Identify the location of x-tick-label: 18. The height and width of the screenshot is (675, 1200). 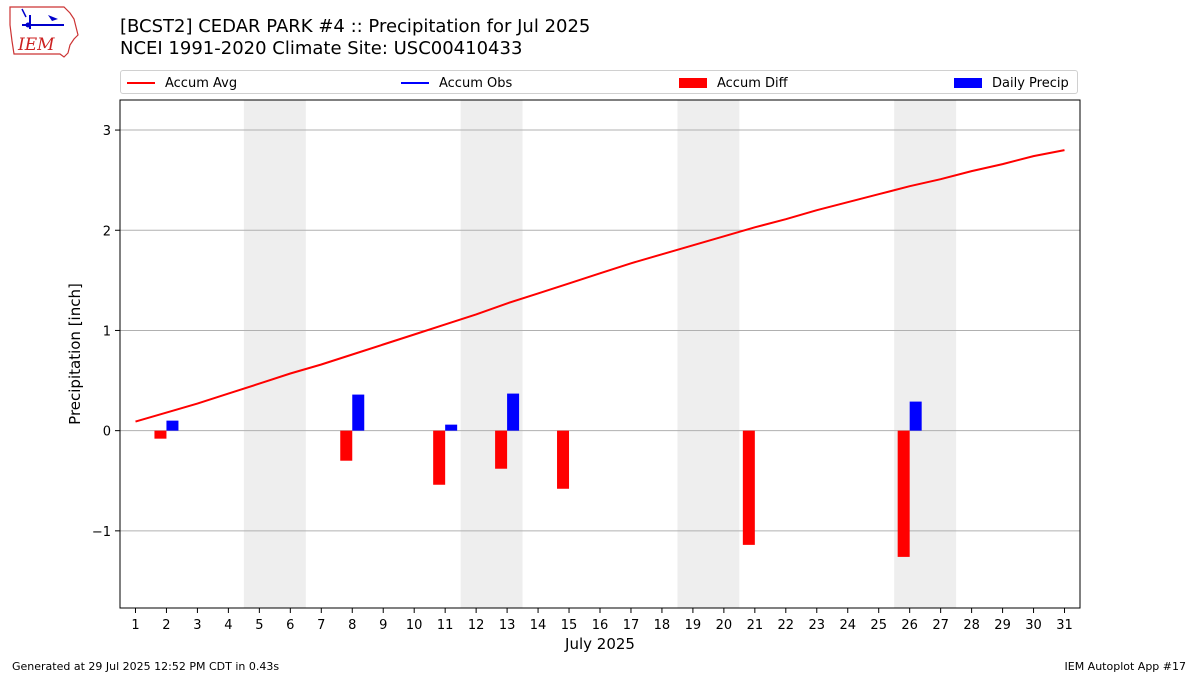
(662, 625).